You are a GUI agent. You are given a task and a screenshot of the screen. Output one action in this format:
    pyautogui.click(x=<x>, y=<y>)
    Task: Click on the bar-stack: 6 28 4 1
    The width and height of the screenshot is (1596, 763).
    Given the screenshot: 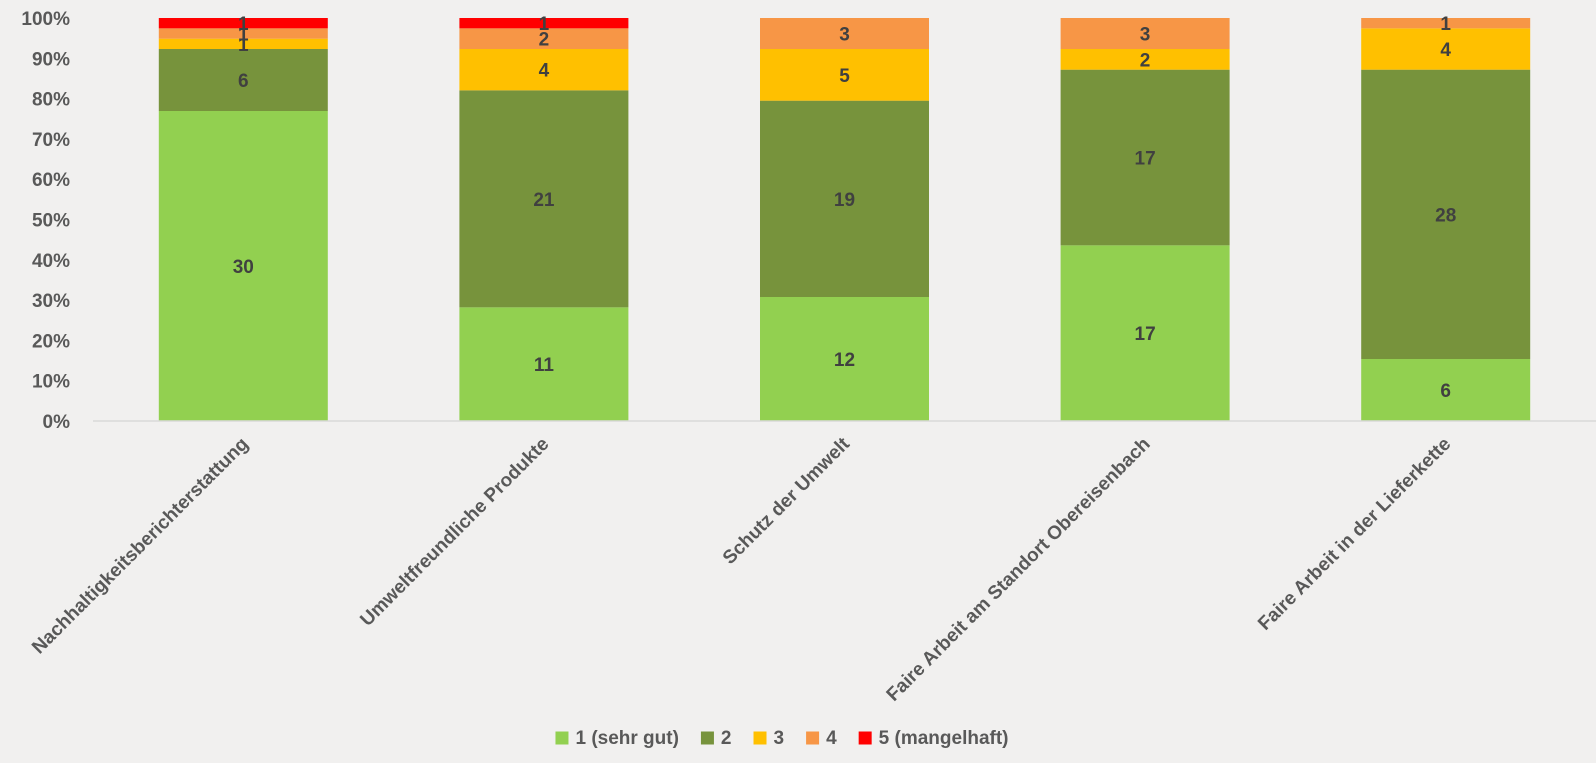 What is the action you would take?
    pyautogui.click(x=1446, y=217)
    